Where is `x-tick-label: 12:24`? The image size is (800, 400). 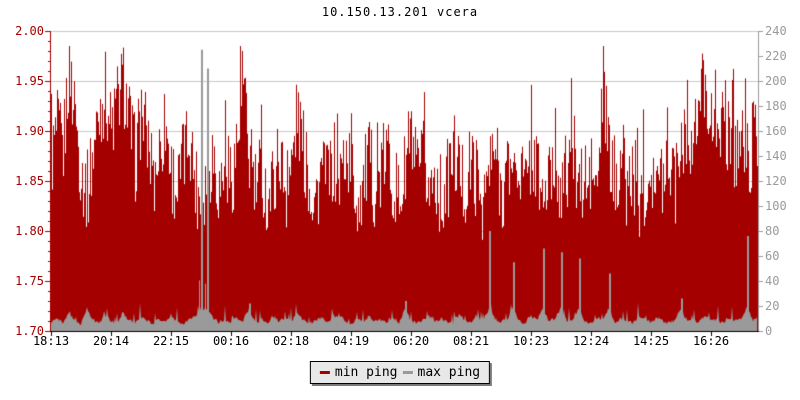 x-tick-label: 12:24 is located at coordinates (591, 341).